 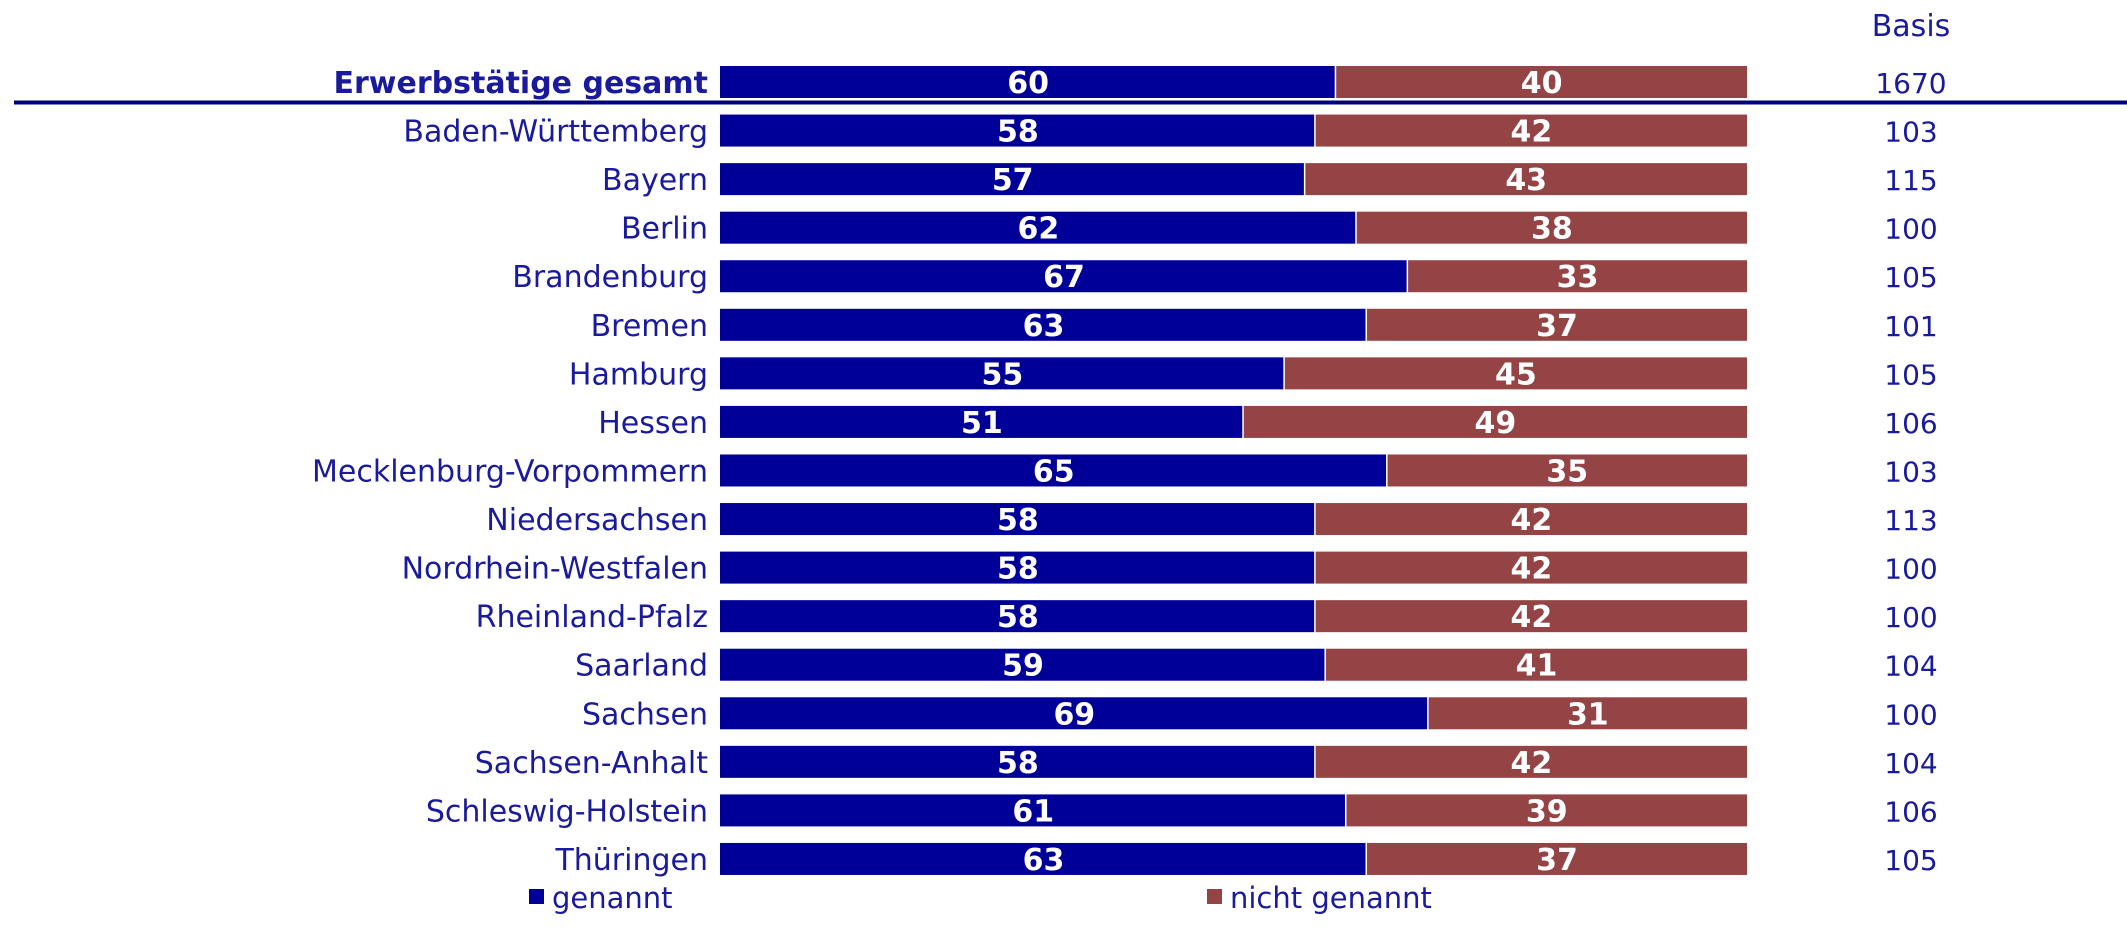 What do you see at coordinates (1331, 898) in the screenshot?
I see `legend-label: nicht genannt` at bounding box center [1331, 898].